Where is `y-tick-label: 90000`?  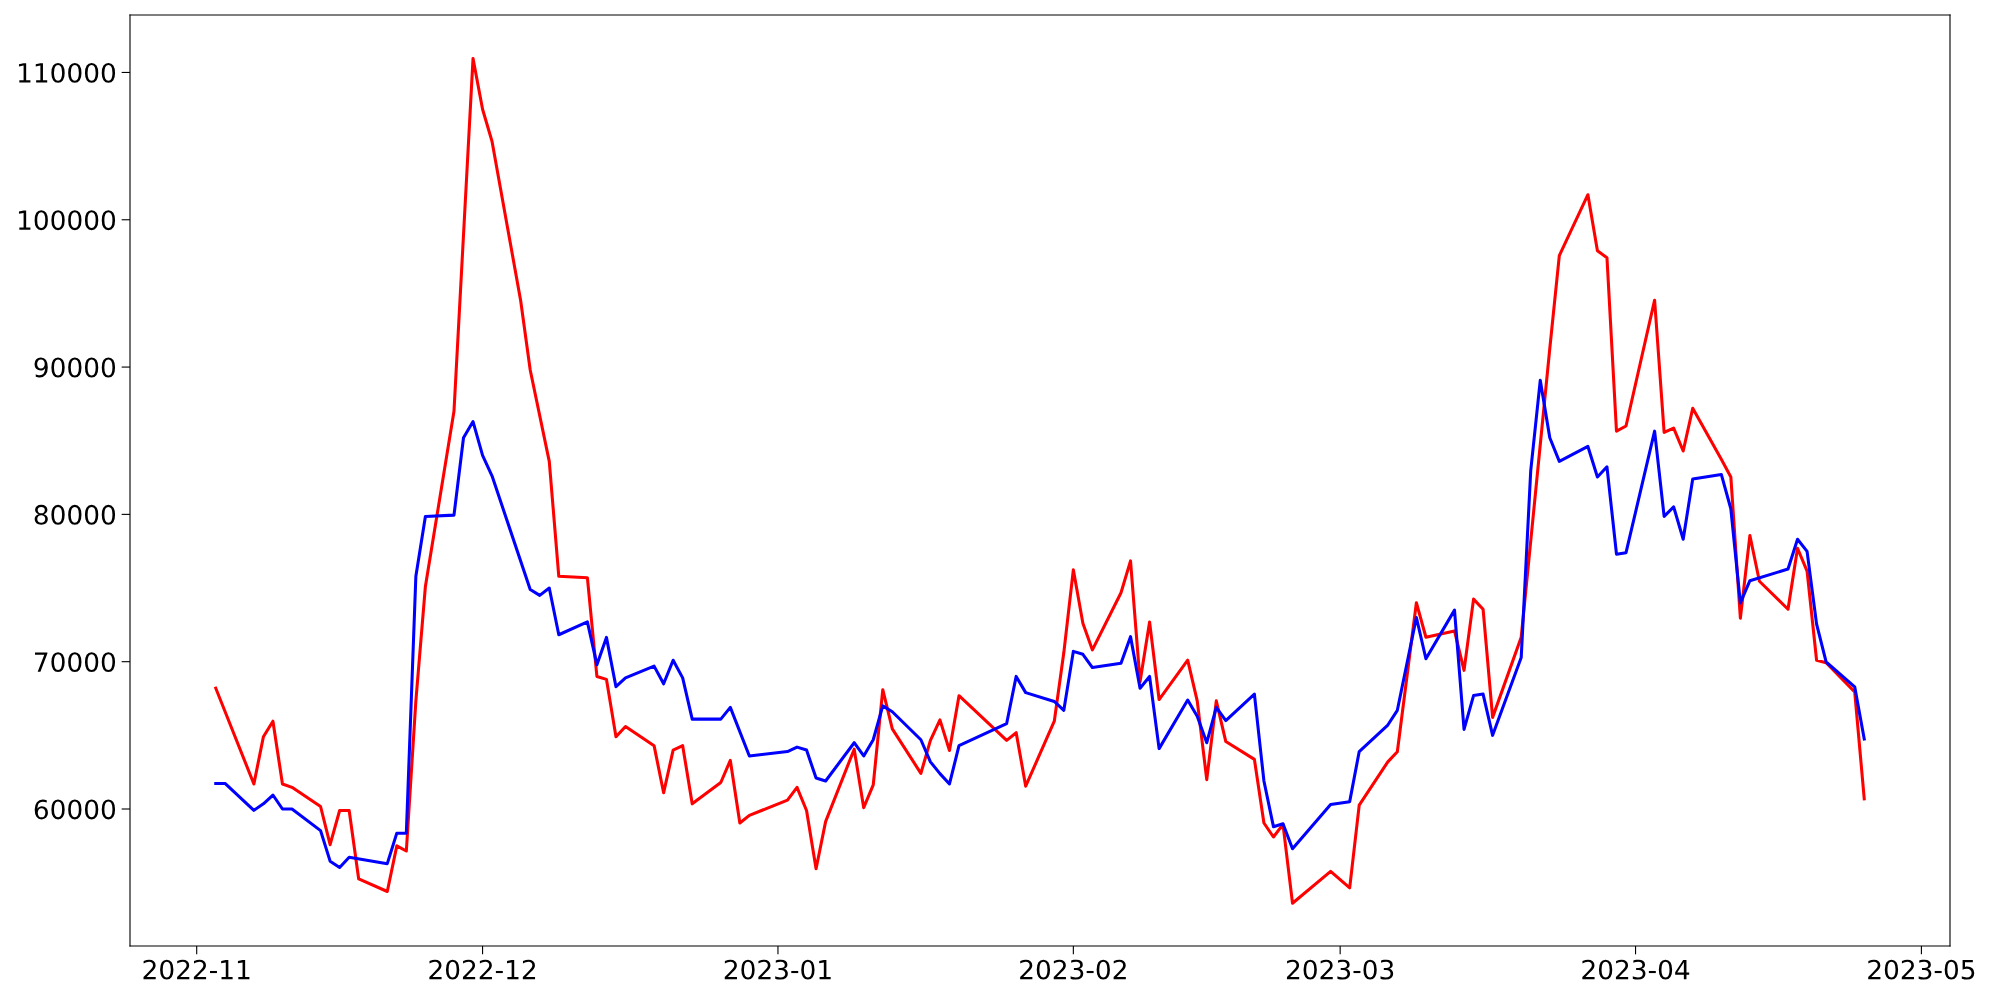
y-tick-label: 90000 is located at coordinates (75, 367).